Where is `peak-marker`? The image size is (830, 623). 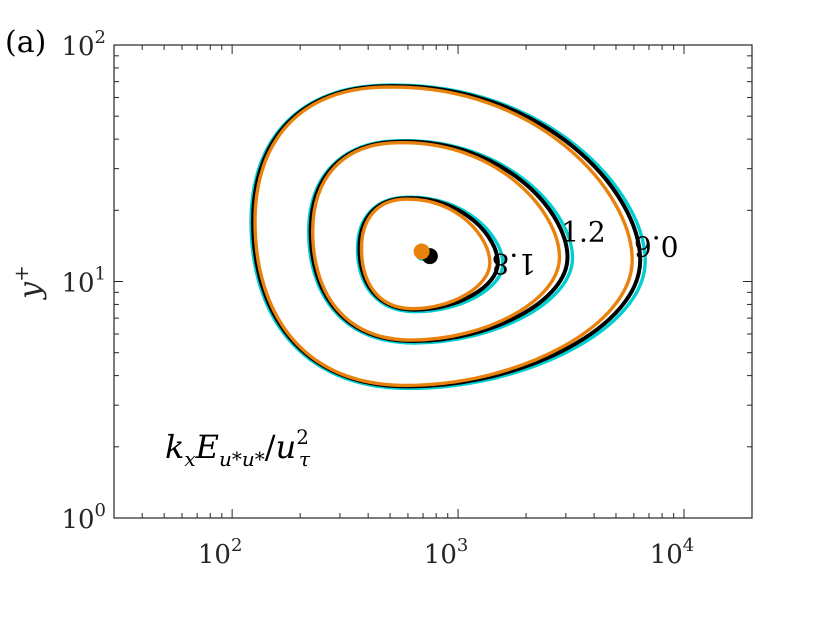
peak-marker is located at coordinates (421, 251).